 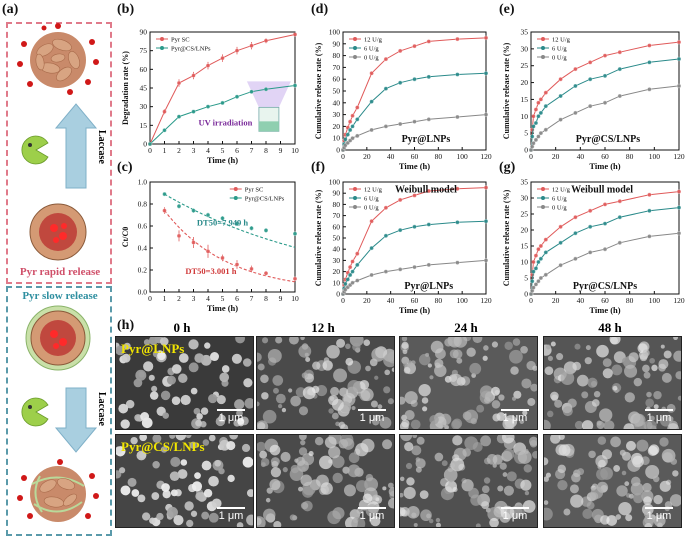 What do you see at coordinates (182, 327) in the screenshot?
I see `column-title-0h: 0 h` at bounding box center [182, 327].